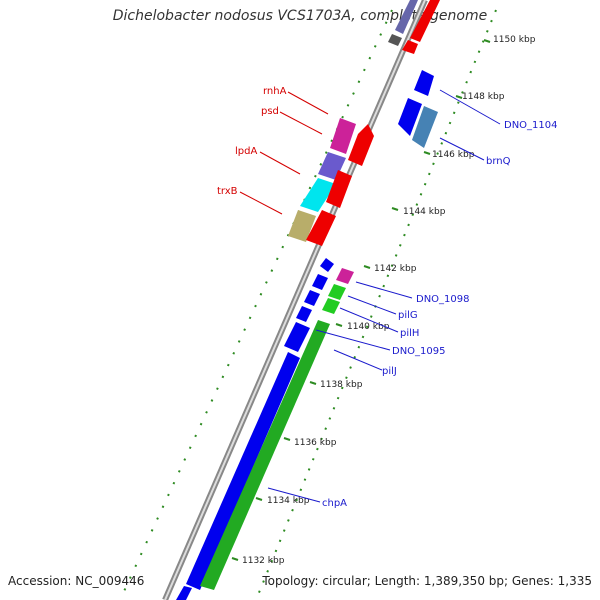  I want to click on gene-pilG, so click(337, 292).